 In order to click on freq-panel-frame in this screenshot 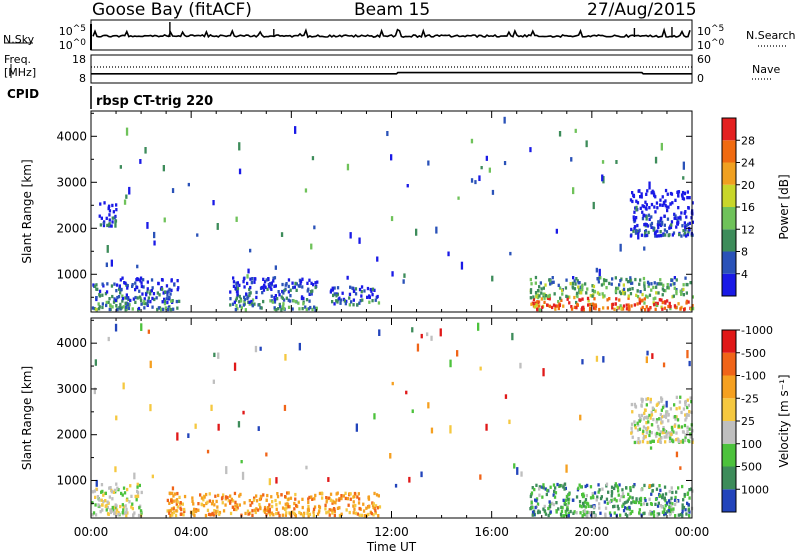, I will do `click(391, 69)`.